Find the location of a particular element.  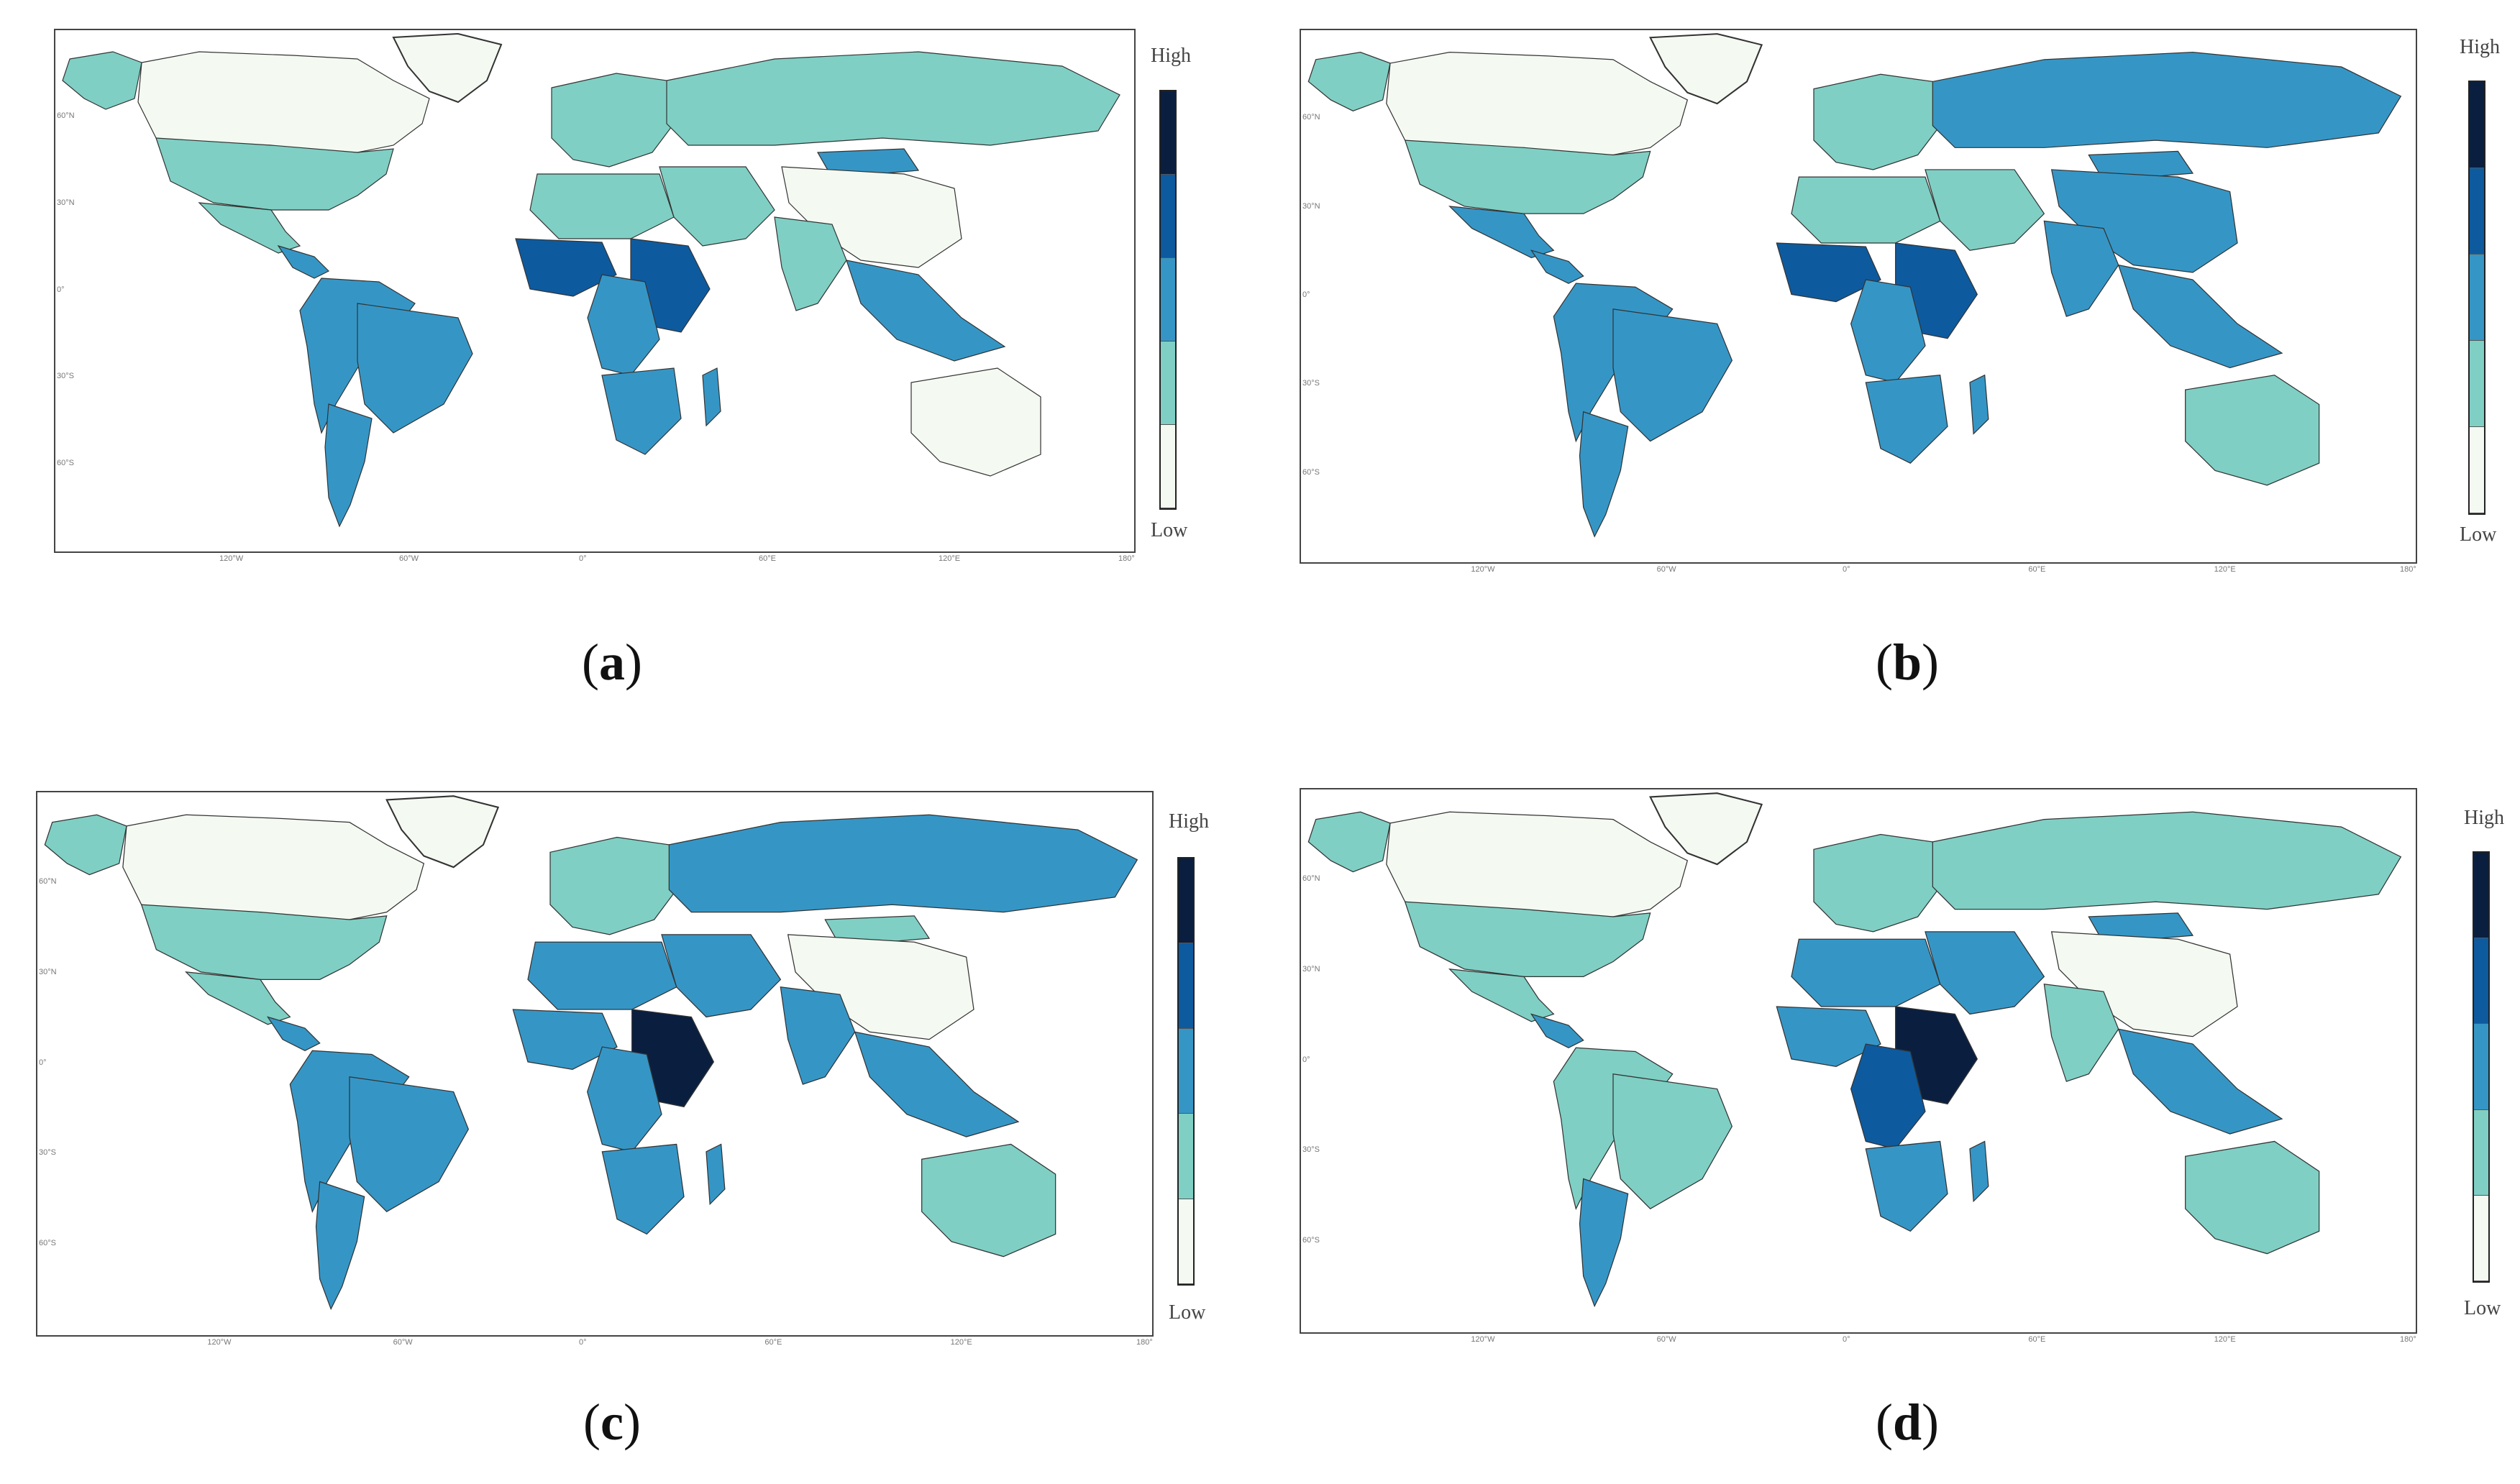

x-tick-label-d-2: 0° is located at coordinates (1846, 1339).